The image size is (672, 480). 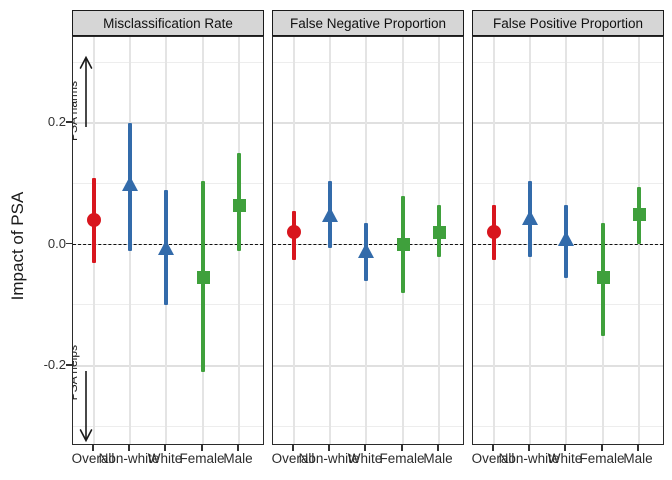 I want to click on y-tick-label: -0.2, so click(x=54, y=364).